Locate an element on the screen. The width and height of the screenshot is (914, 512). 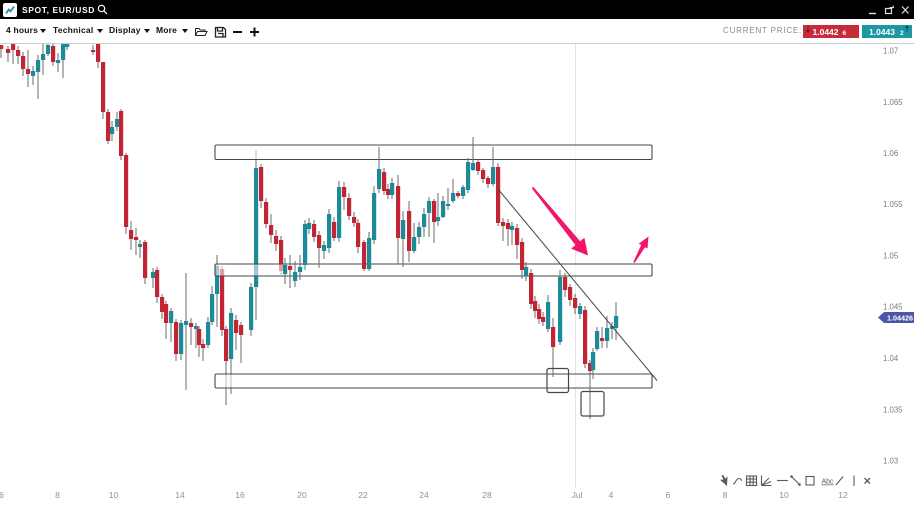
svg-text: 4 is located at coordinates (611, 495).